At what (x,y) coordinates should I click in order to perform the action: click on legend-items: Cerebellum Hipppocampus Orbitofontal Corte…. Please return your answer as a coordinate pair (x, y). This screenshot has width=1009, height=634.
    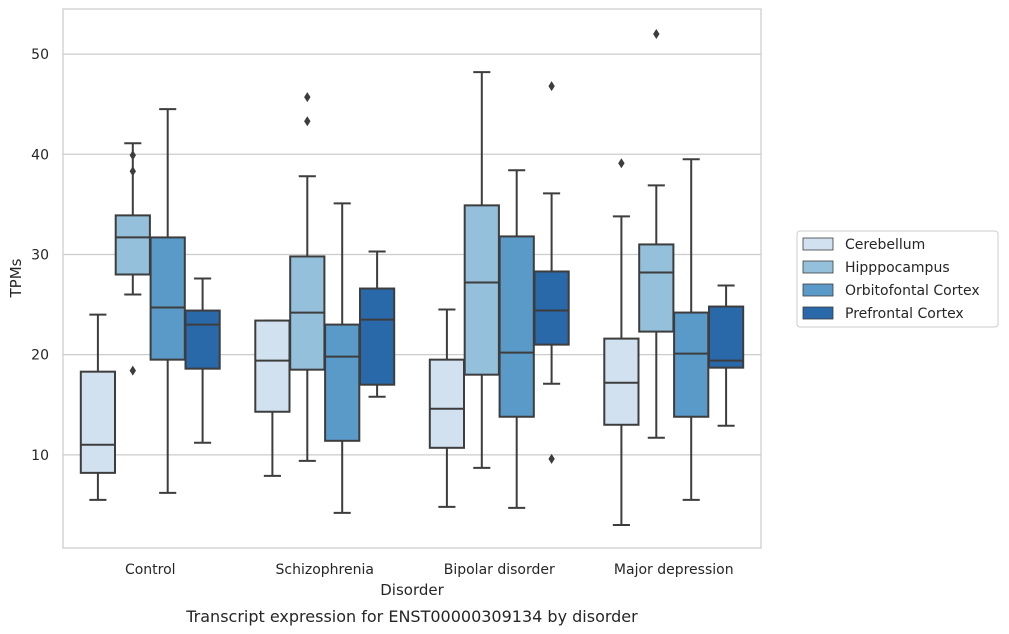
    Looking at the image, I should click on (891, 279).